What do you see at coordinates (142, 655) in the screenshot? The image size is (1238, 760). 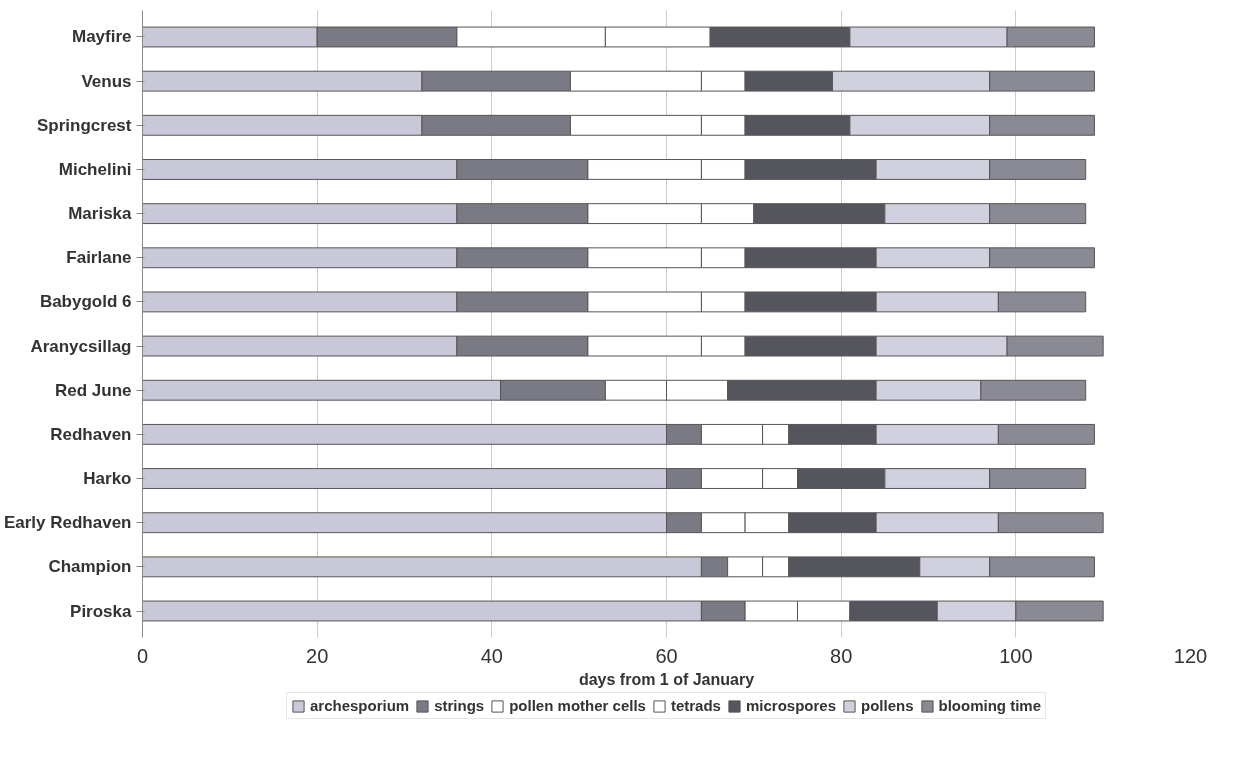 I see `x-tick-label: 0` at bounding box center [142, 655].